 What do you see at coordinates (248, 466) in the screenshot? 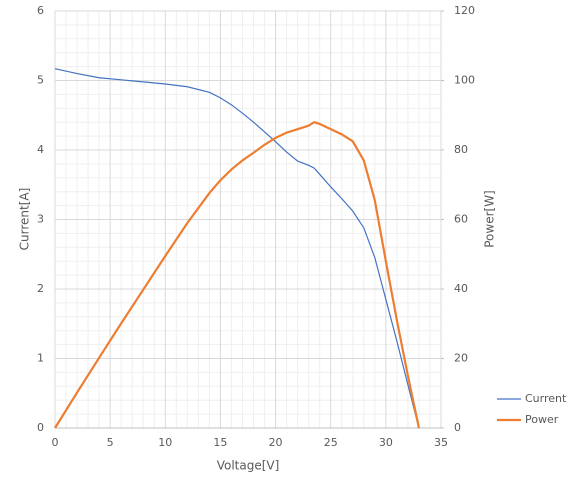
I see `x-axis-title: Voltage[V]` at bounding box center [248, 466].